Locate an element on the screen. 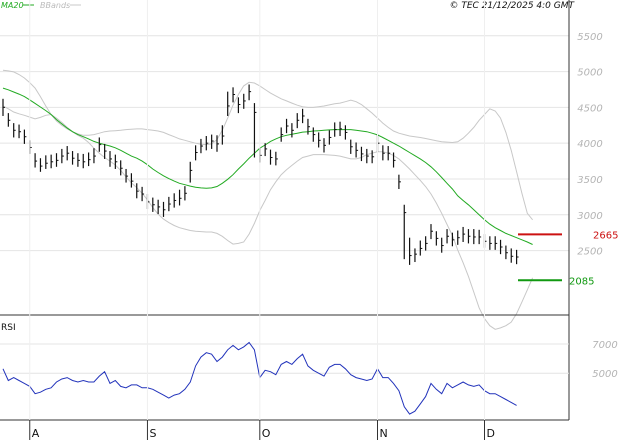 The width and height of the screenshot is (627, 440). y-tick-label: 3000 is located at coordinates (589, 216).